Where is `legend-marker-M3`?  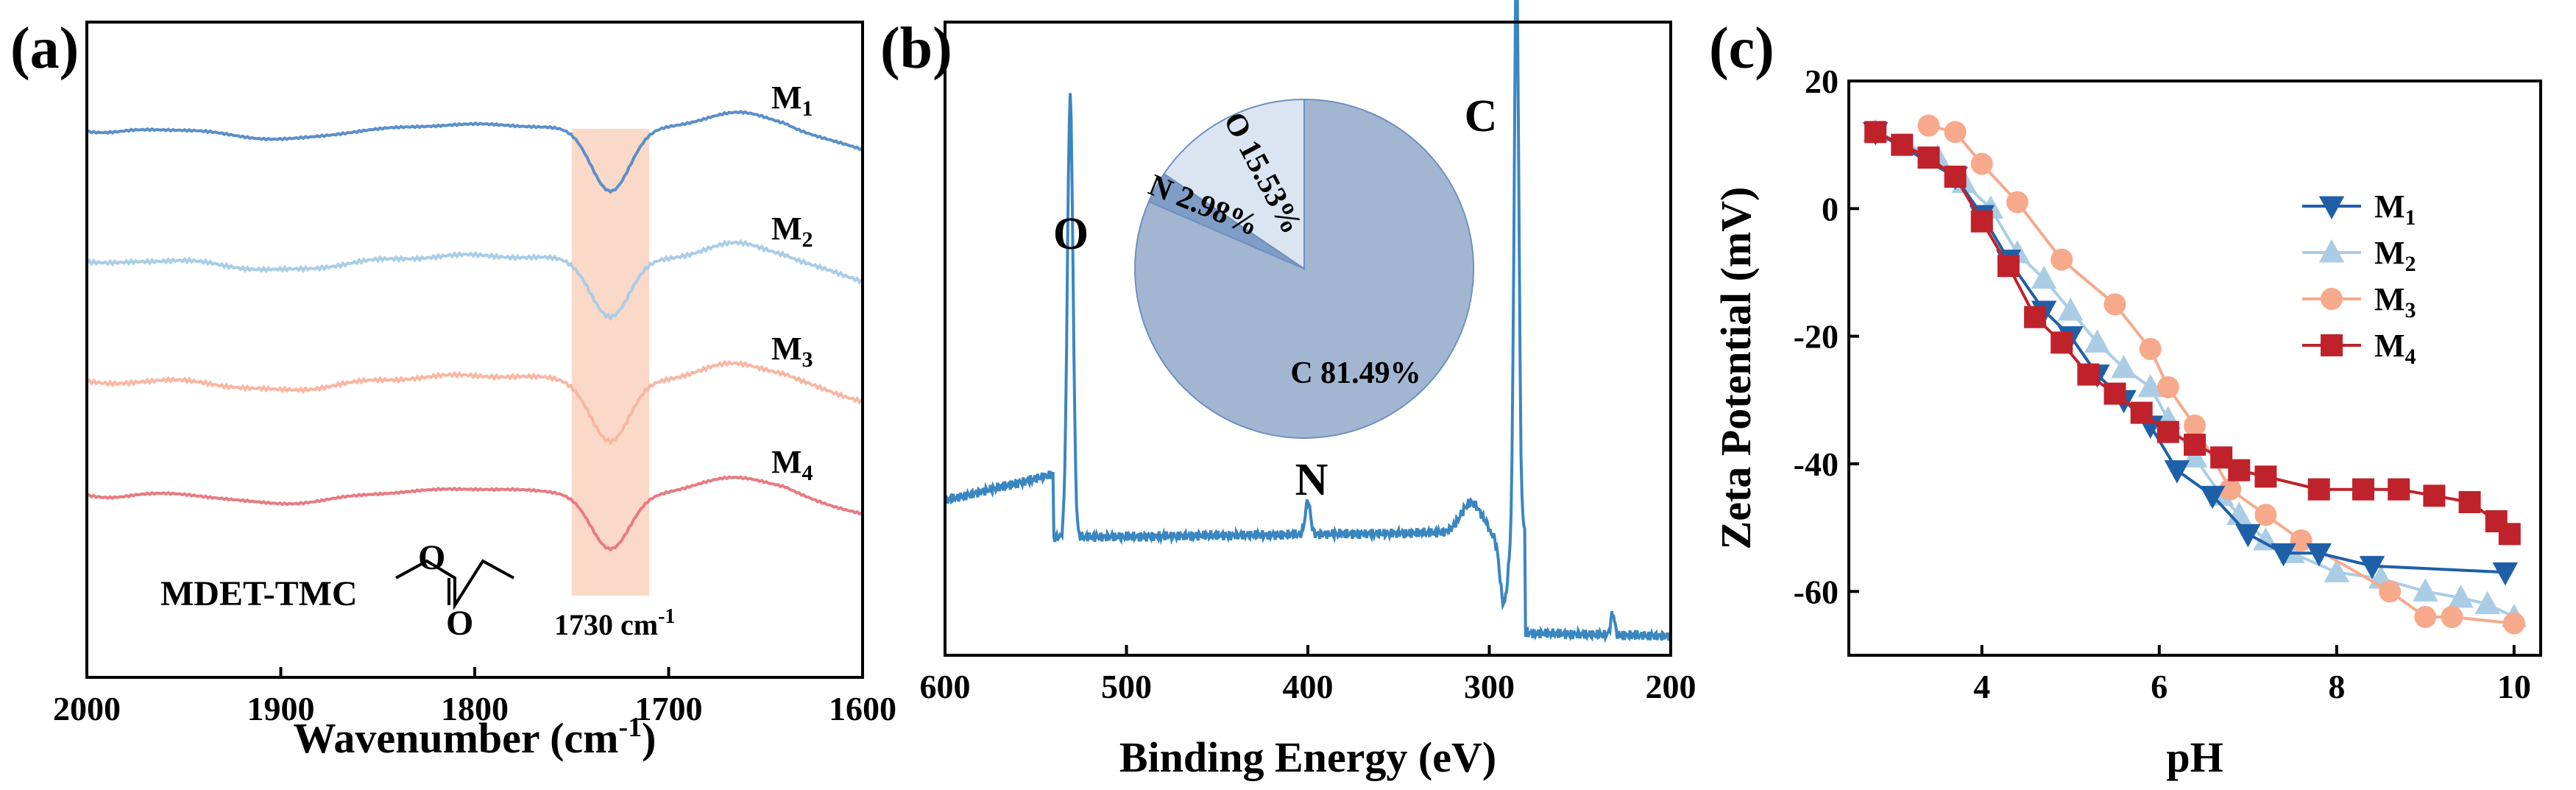 legend-marker-M3 is located at coordinates (2332, 299).